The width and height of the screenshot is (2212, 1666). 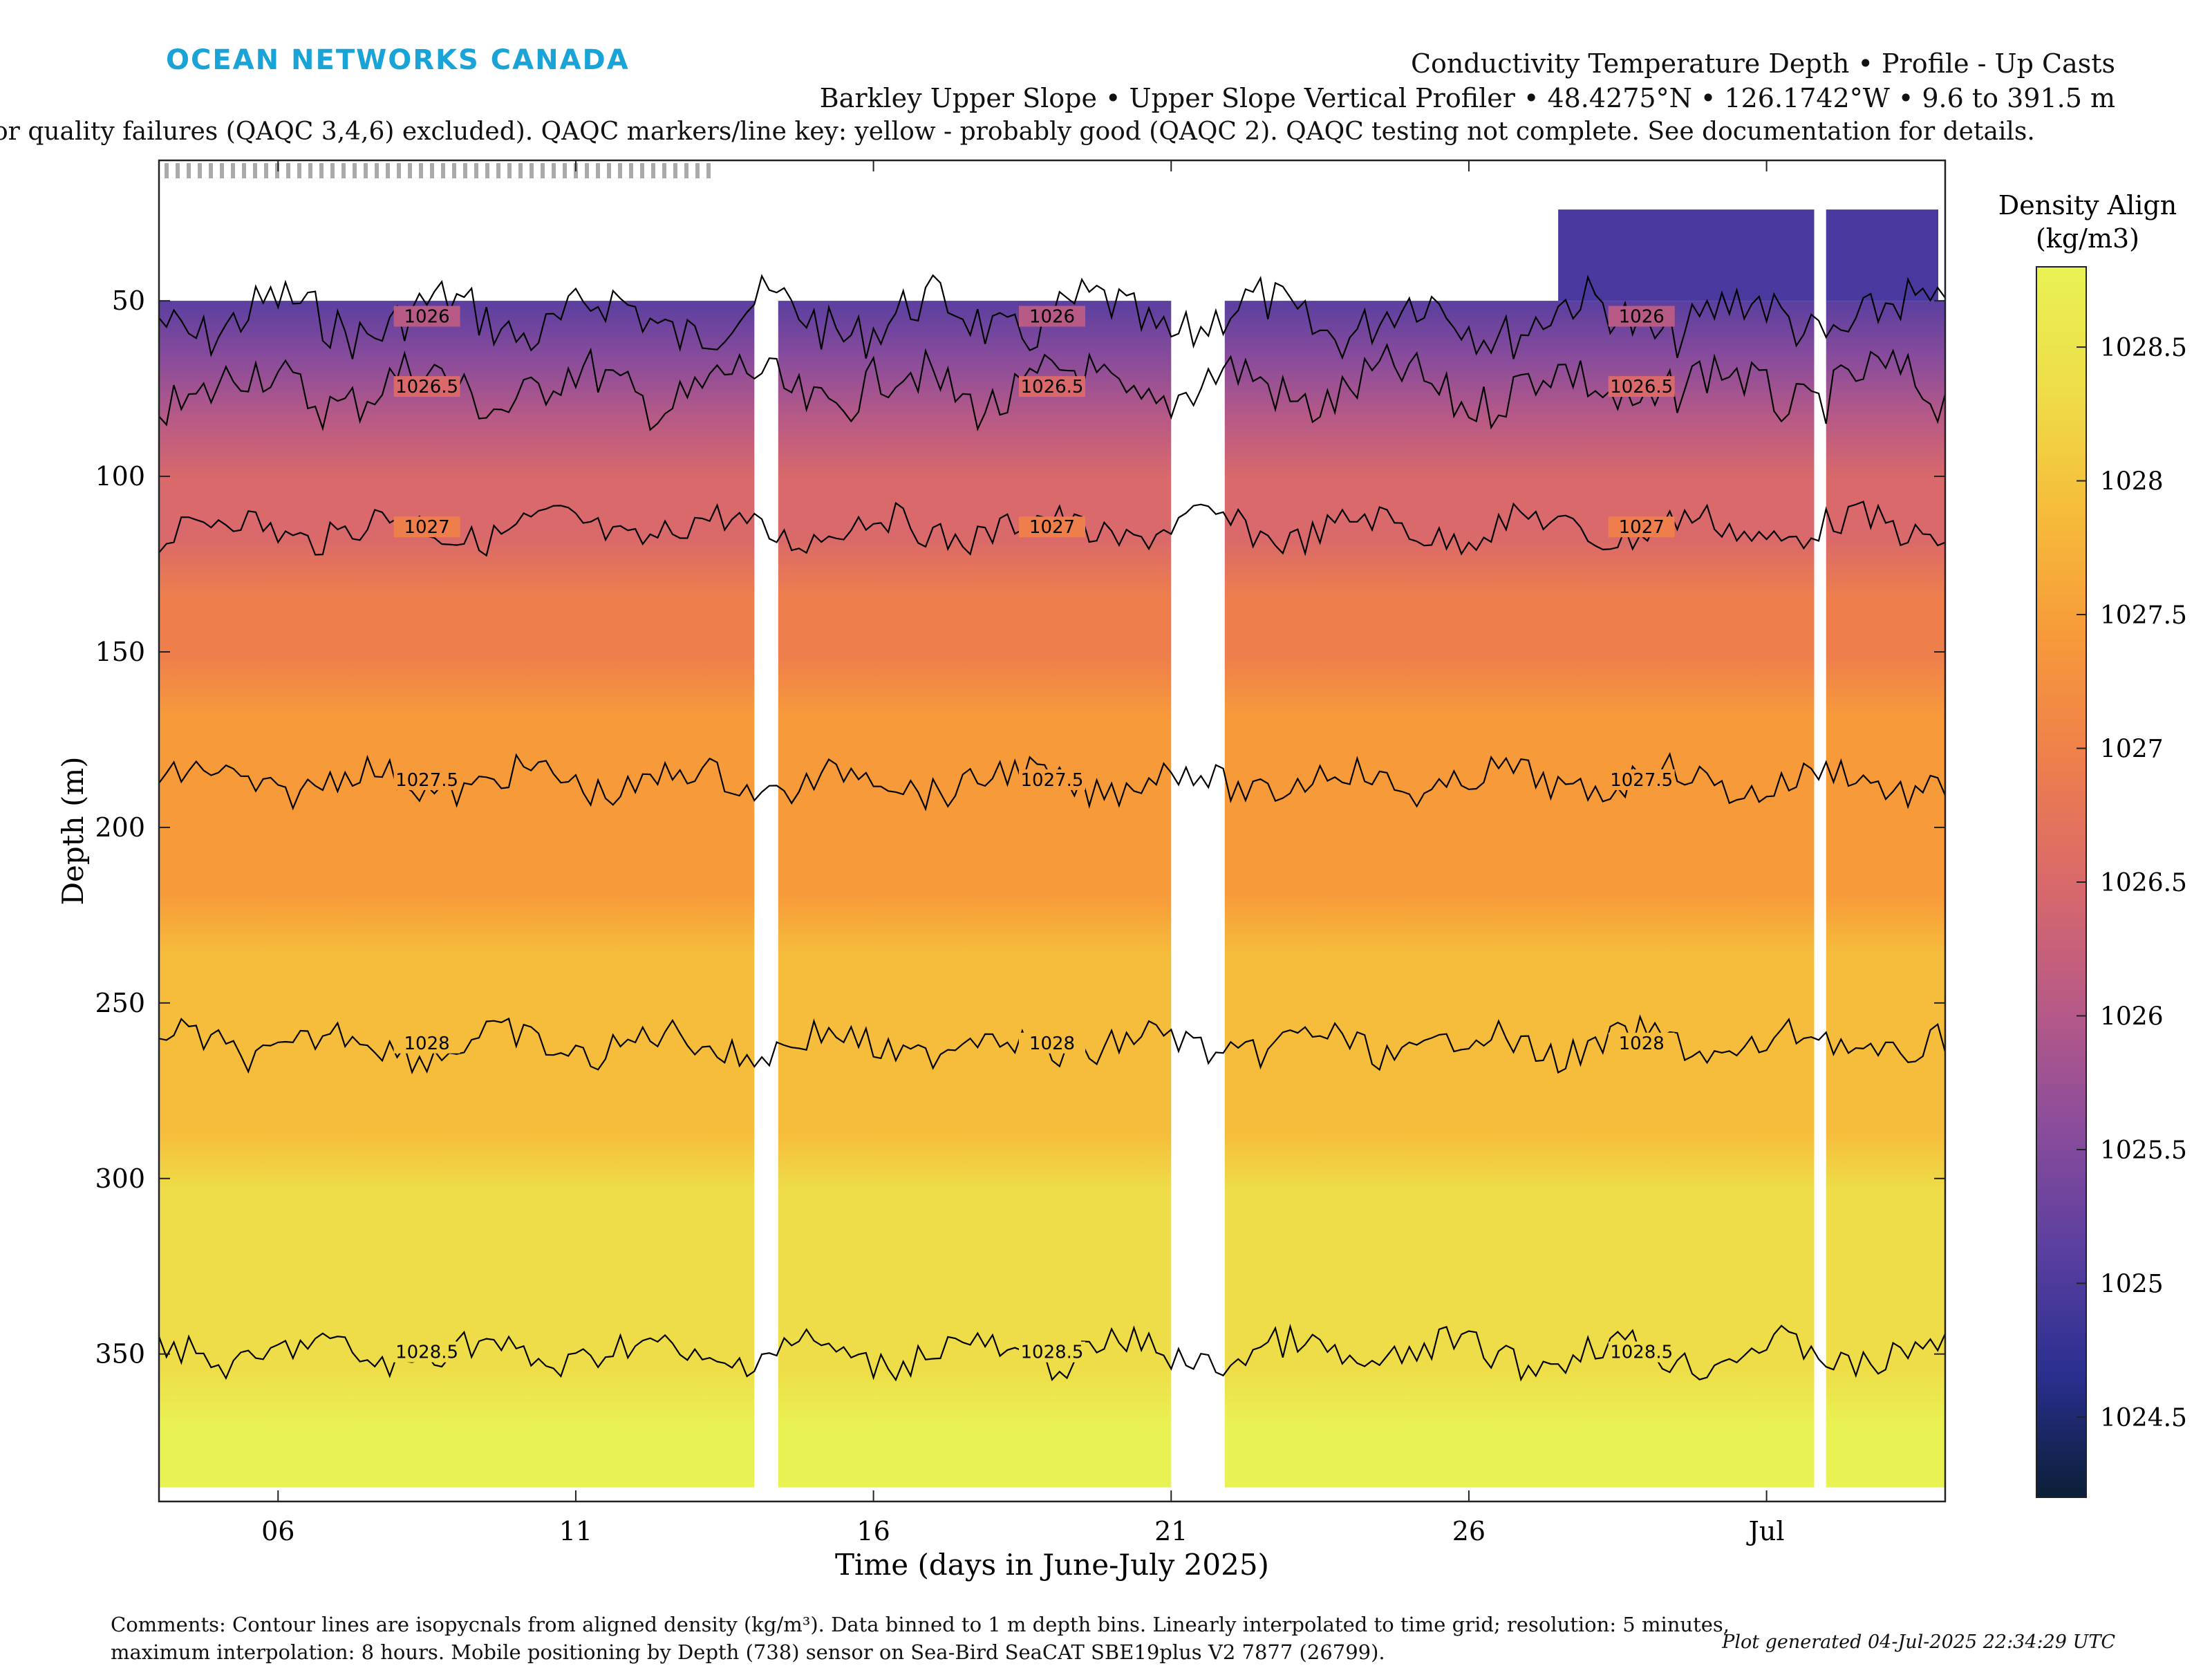 What do you see at coordinates (1469, 1531) in the screenshot?
I see `x-tick-label: 26` at bounding box center [1469, 1531].